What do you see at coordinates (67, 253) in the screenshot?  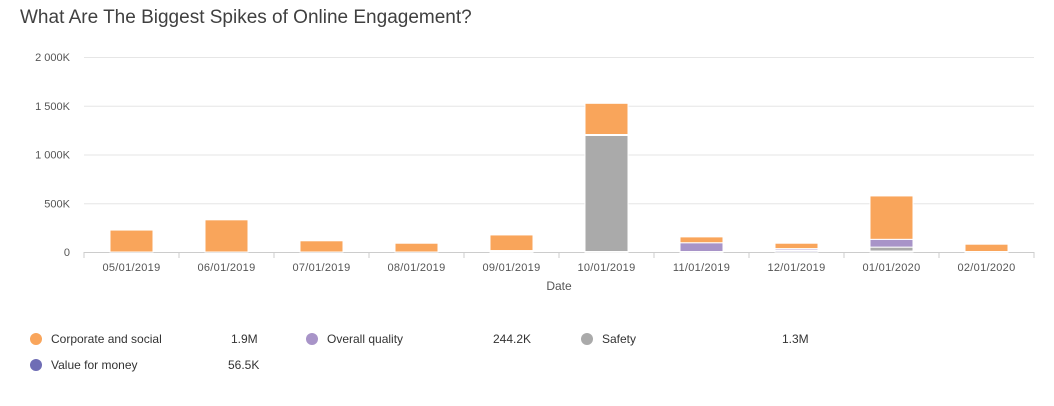 I see `y-tick-label: 0` at bounding box center [67, 253].